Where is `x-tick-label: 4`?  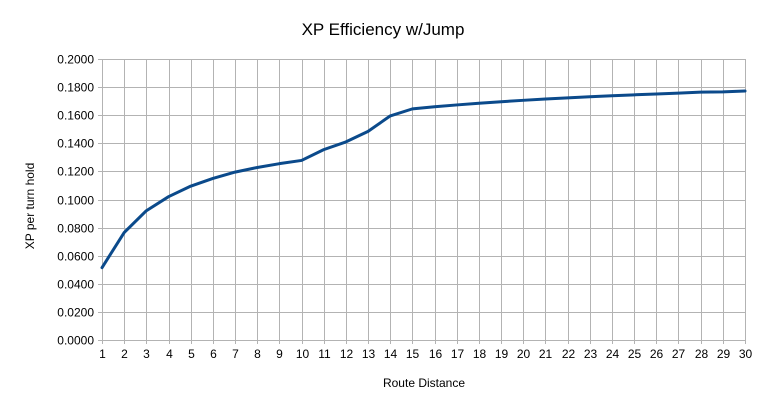
x-tick-label: 4 is located at coordinates (169, 354).